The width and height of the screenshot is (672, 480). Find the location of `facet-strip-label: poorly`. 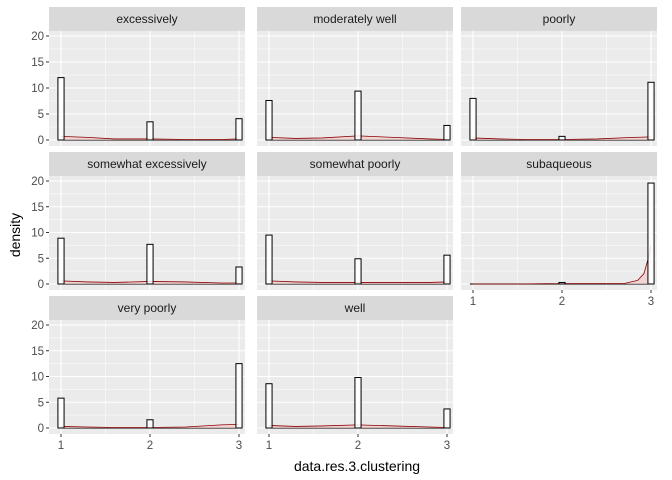

facet-strip-label: poorly is located at coordinates (559, 19).